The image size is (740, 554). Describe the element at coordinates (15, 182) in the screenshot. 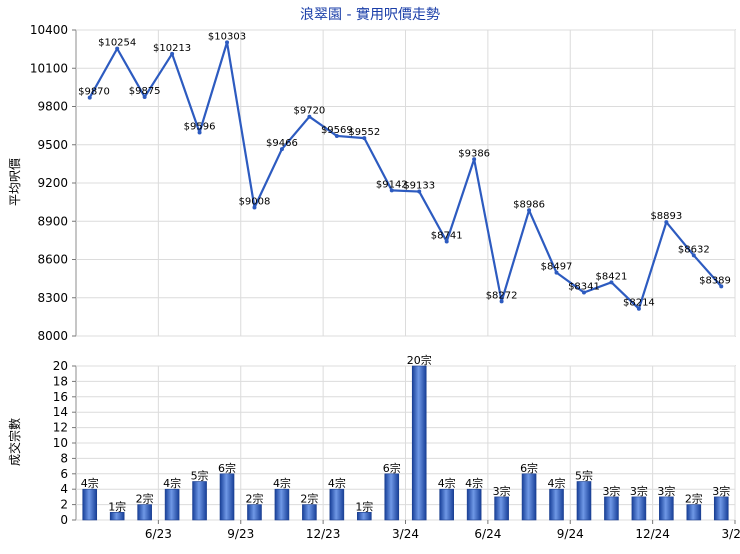

I see `price-y-axis-label: 平均呎價` at that location.